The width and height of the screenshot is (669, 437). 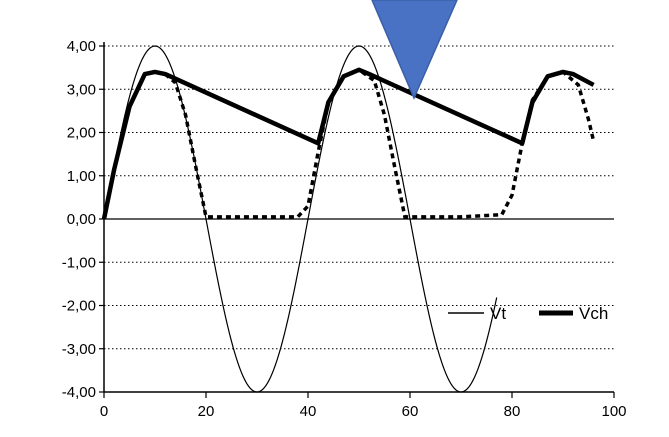 I want to click on y-tick-label: 3,00, so click(x=81, y=89).